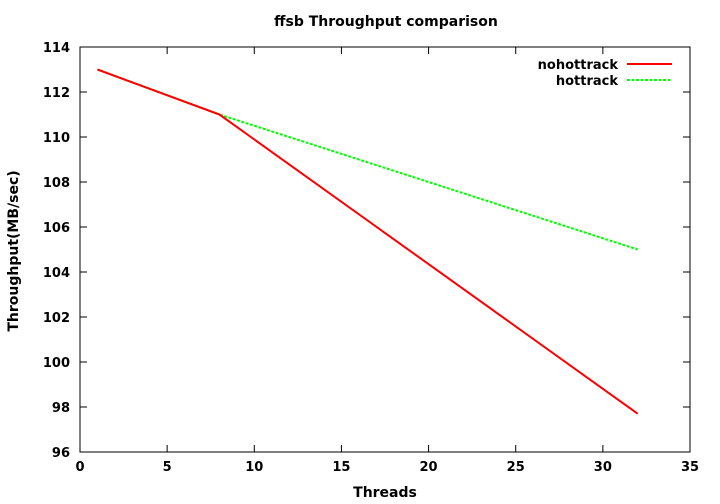  What do you see at coordinates (341, 467) in the screenshot?
I see `x-tick-label: 15` at bounding box center [341, 467].